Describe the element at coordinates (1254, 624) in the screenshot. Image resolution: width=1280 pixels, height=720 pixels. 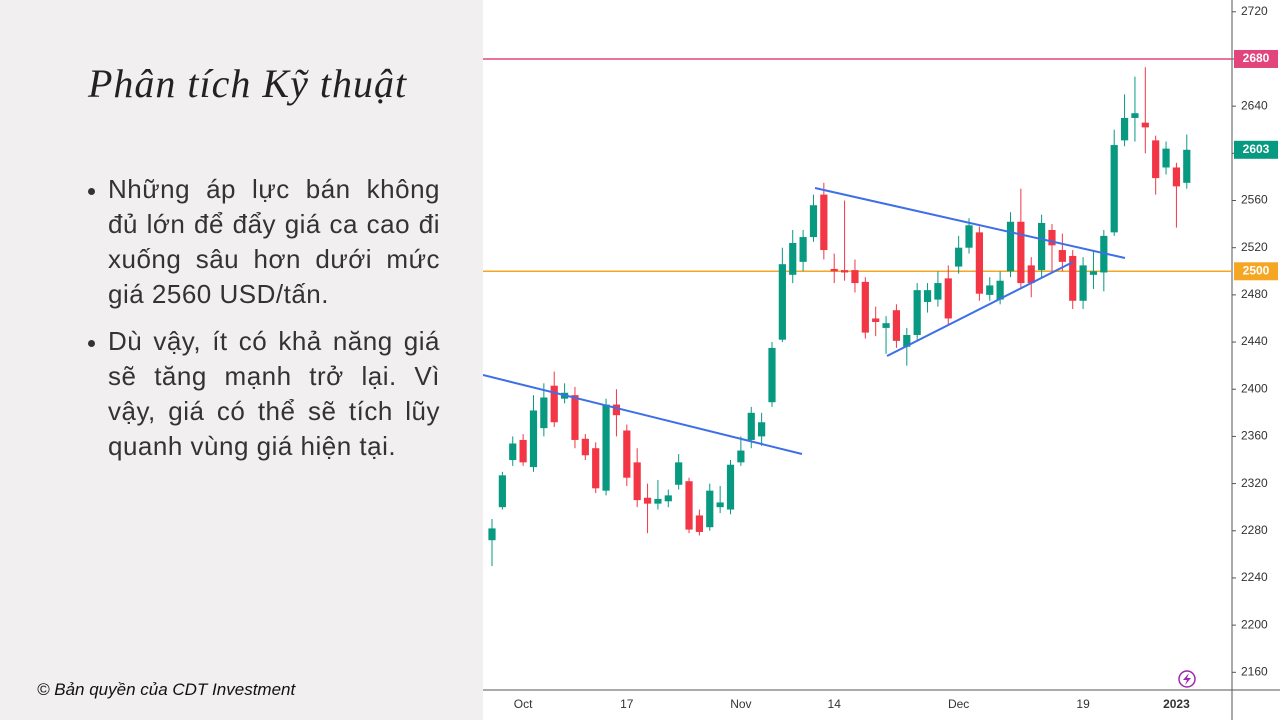
I see `y-tick-label: 2200` at that location.